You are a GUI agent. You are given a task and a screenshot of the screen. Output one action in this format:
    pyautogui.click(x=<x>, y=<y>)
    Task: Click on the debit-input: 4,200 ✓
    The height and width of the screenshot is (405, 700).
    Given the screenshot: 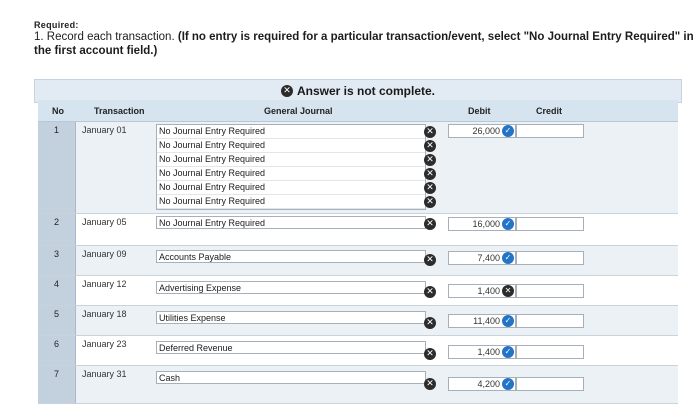 What is the action you would take?
    pyautogui.click(x=482, y=384)
    